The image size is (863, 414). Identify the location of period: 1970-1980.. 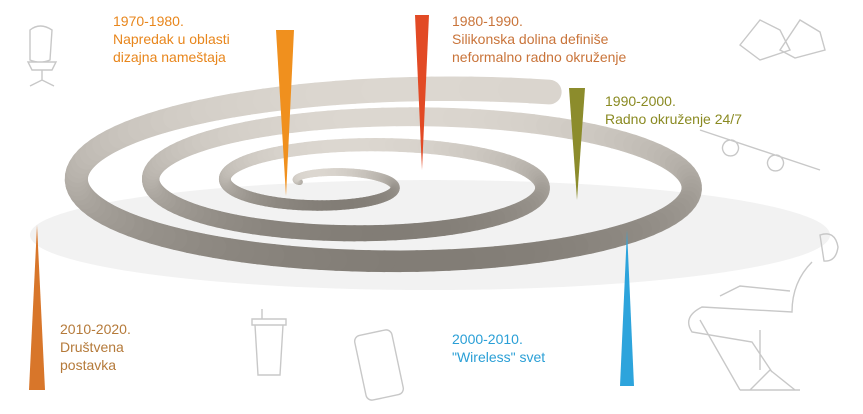
(148, 21).